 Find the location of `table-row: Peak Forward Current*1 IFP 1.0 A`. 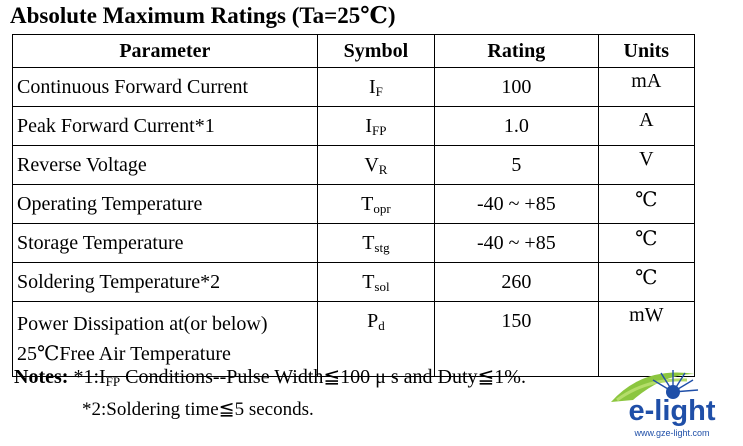

table-row: Peak Forward Current*1 IFP 1.0 A is located at coordinates (354, 126).